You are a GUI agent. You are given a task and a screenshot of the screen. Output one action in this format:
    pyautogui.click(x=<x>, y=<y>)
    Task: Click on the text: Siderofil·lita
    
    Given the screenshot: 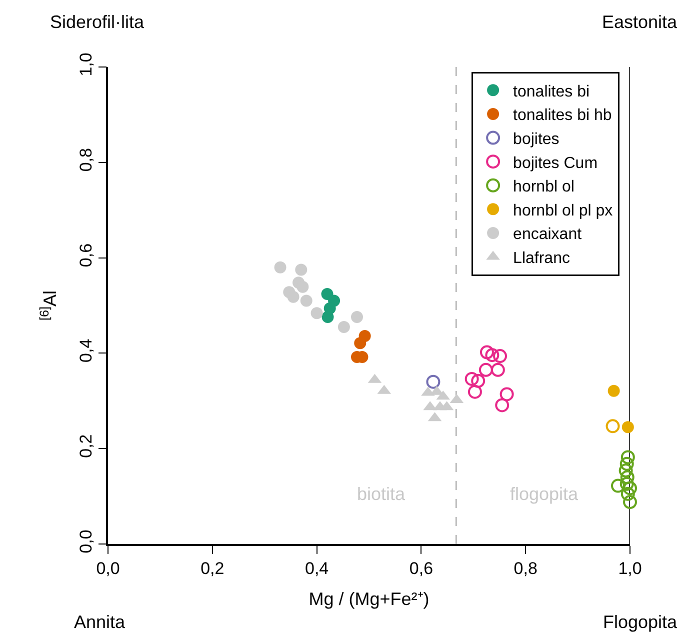 What is the action you would take?
    pyautogui.click(x=98, y=22)
    